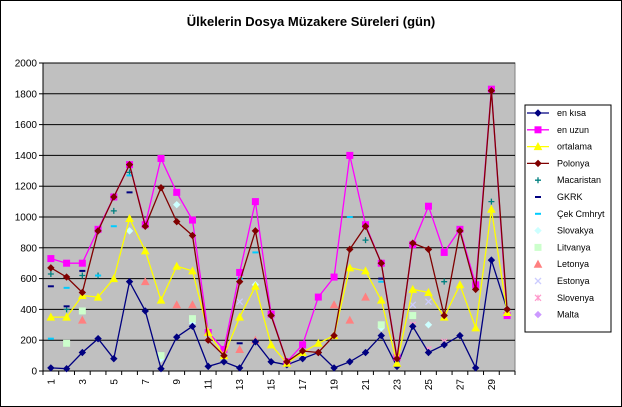 This screenshot has height=407, width=622. Describe the element at coordinates (568, 315) in the screenshot. I see `legend-label: Malta` at that location.